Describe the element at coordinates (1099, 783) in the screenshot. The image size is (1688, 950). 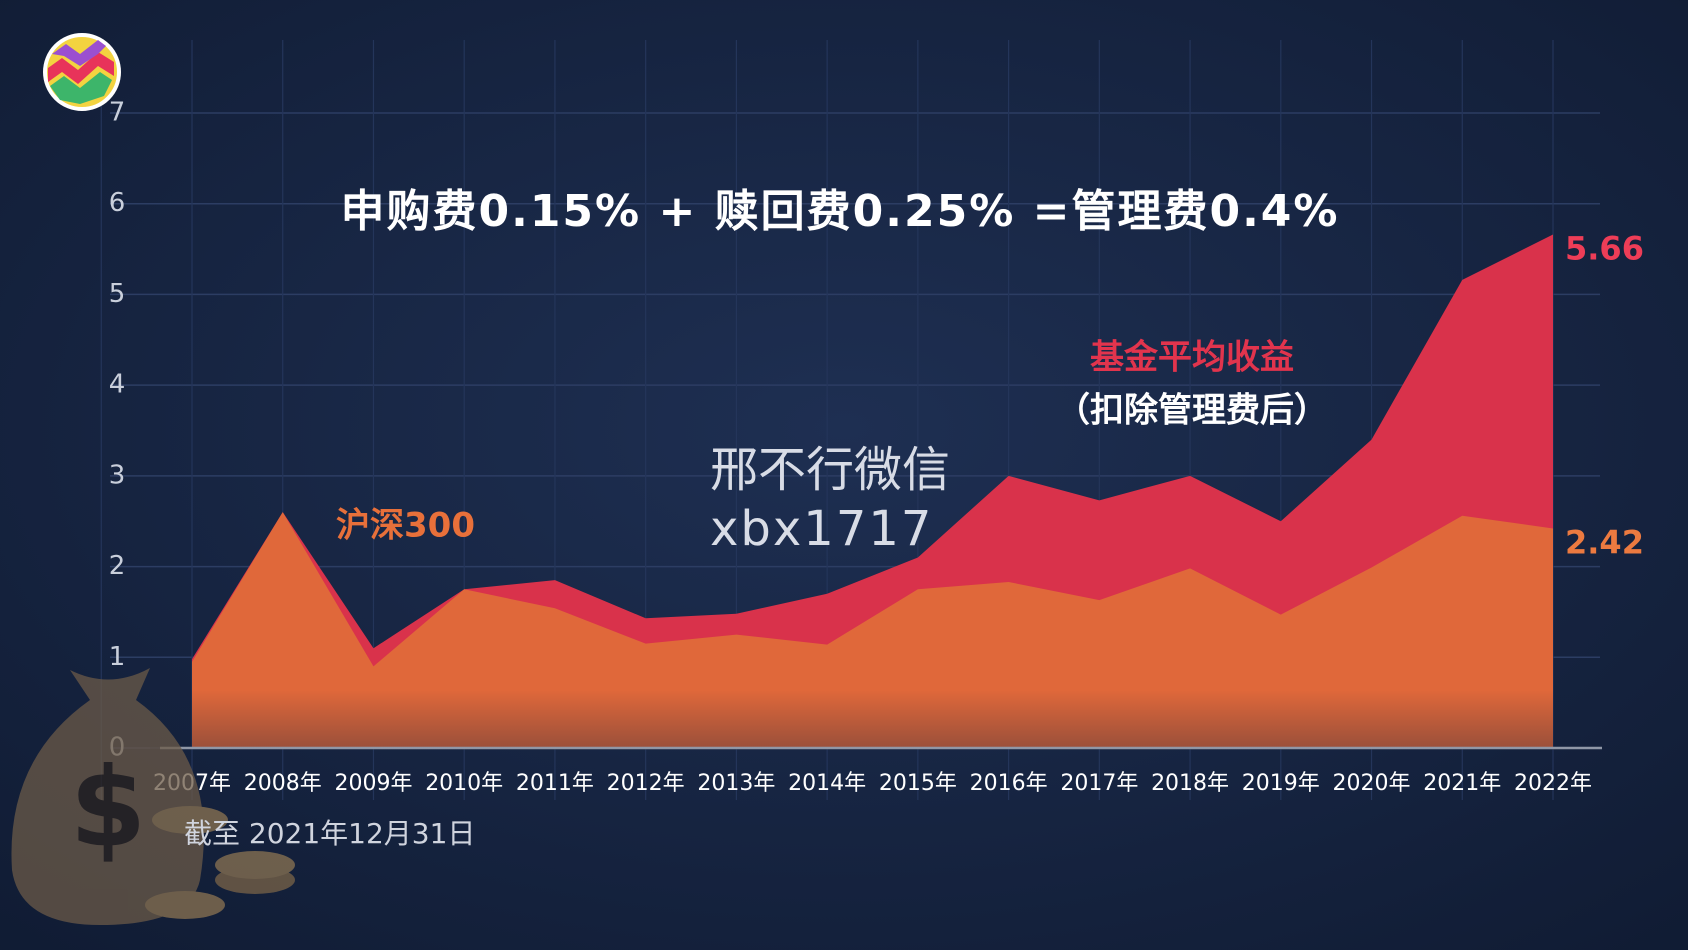
I see `x-tick-label: 2017年` at that location.